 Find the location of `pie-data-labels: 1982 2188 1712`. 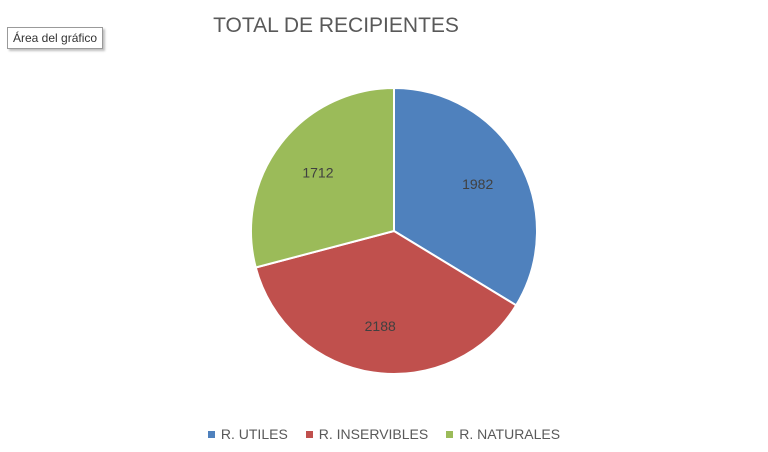

pie-data-labels: 1982 2188 1712 is located at coordinates (397, 249).